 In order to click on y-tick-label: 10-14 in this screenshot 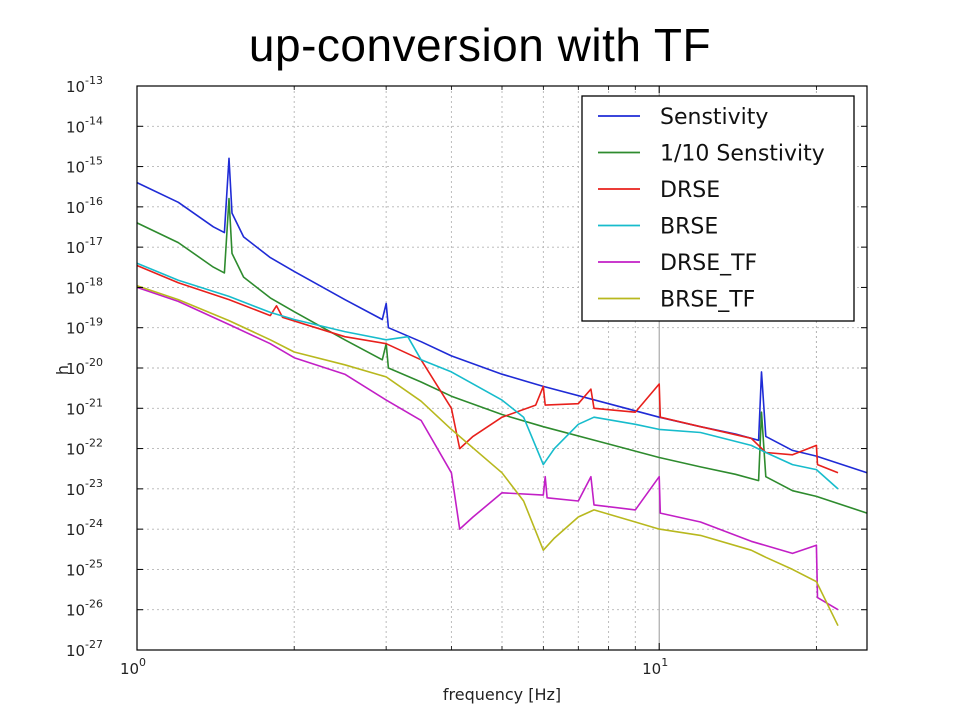, I will do `click(84, 125)`.